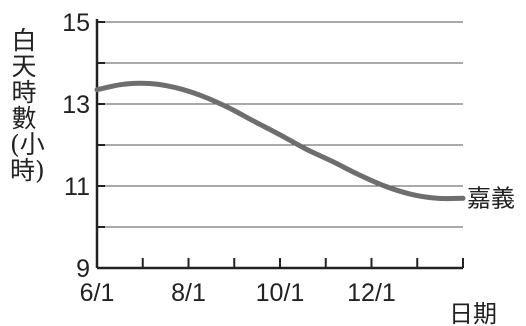 The width and height of the screenshot is (526, 326). I want to click on x-ticks: 6/1 8/1 10/1 12/1, so click(238, 293).